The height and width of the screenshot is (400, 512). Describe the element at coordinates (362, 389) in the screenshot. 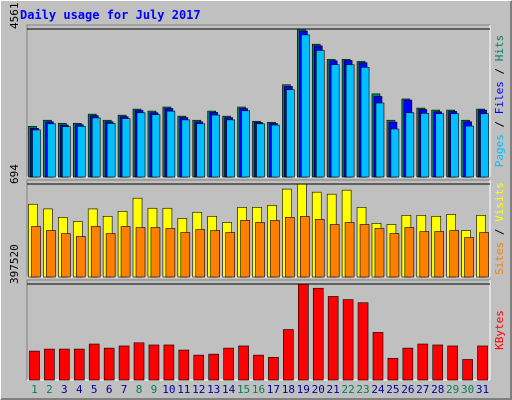

I see `x-tick-label: 23` at that location.